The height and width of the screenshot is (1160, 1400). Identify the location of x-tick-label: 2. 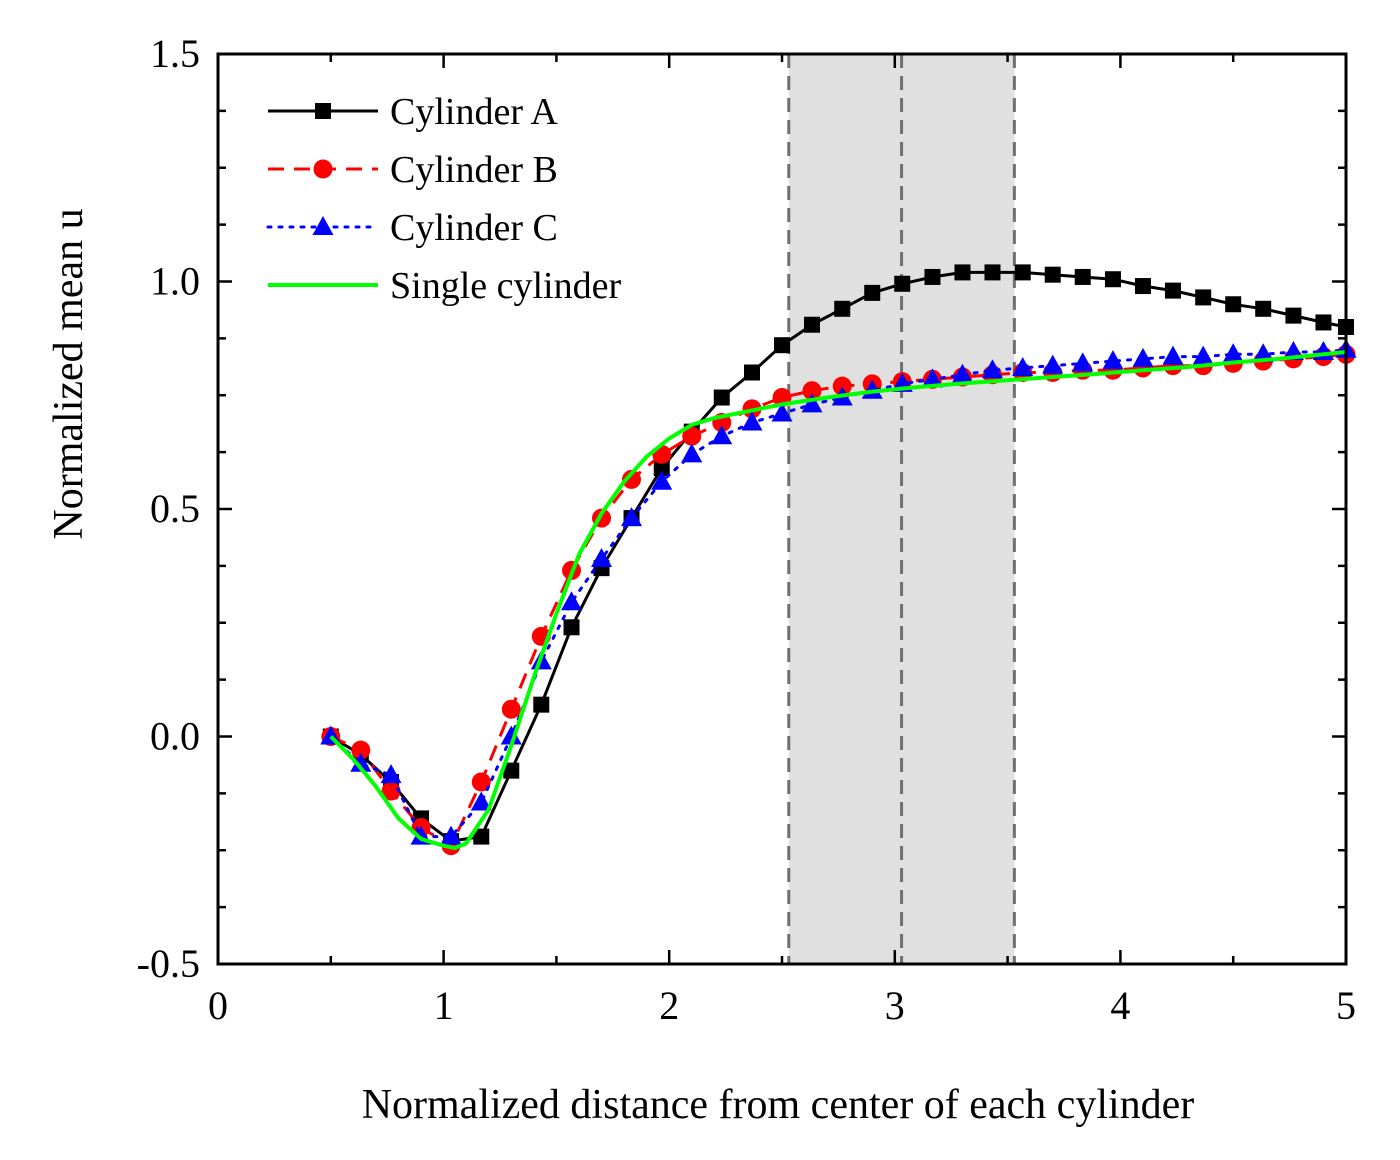
(669, 1005).